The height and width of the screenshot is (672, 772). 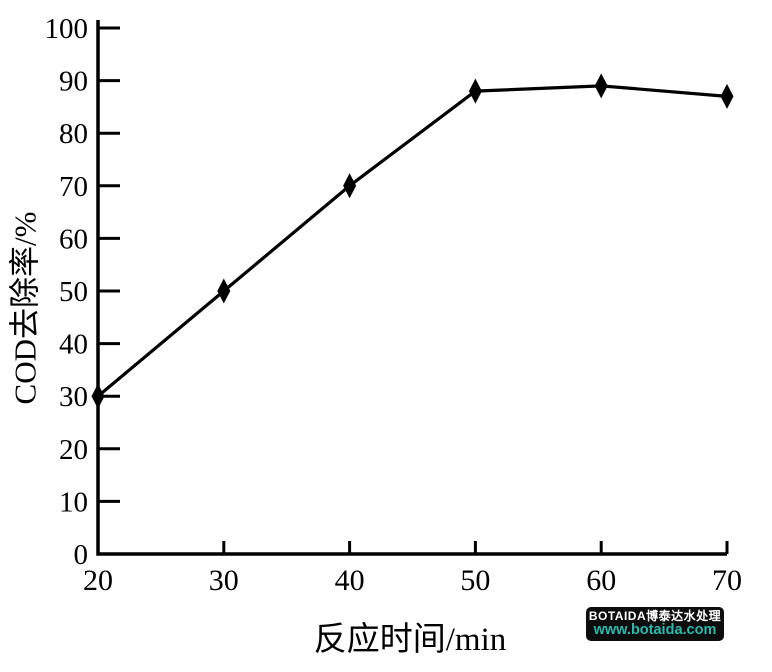 I want to click on watermark-badge: BOTAIDA博泰达水处理 www.botaida.com, so click(x=655, y=624).